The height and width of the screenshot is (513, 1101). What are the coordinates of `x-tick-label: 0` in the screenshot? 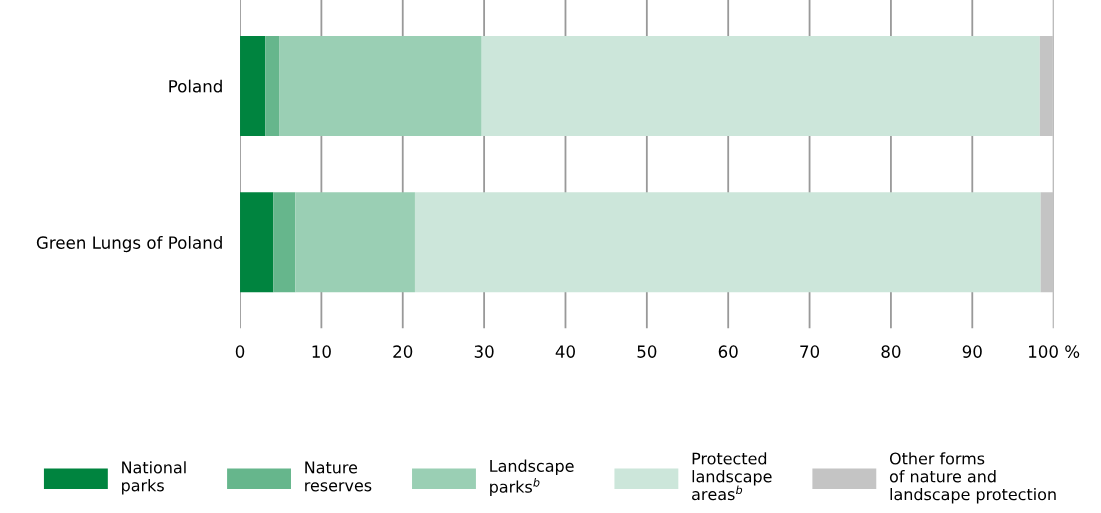 It's located at (240, 351).